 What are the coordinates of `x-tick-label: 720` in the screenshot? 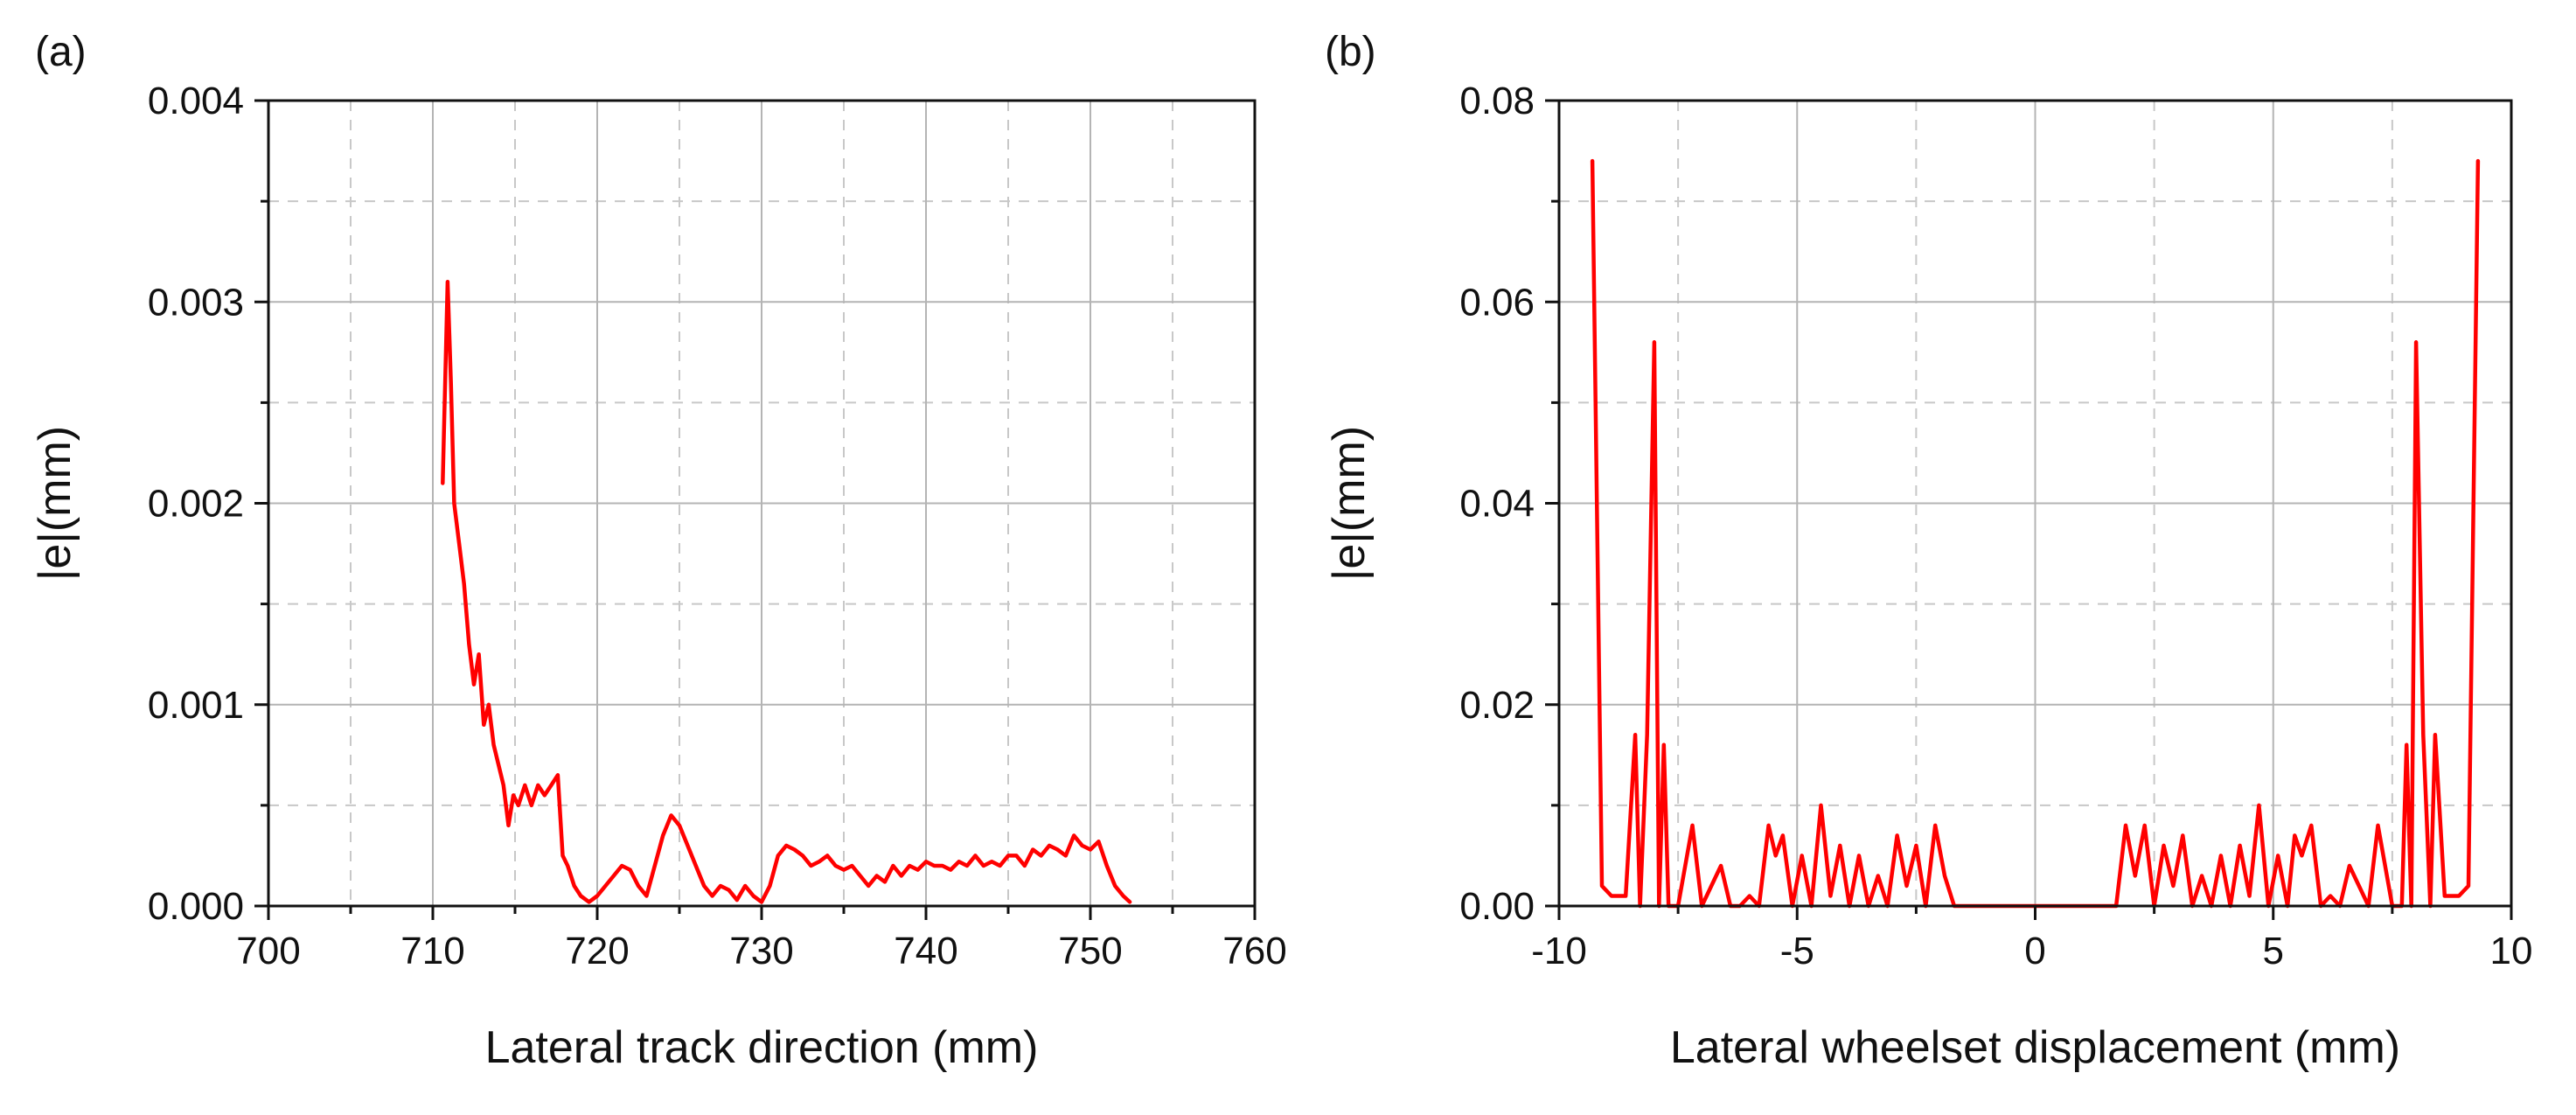 It's located at (597, 951).